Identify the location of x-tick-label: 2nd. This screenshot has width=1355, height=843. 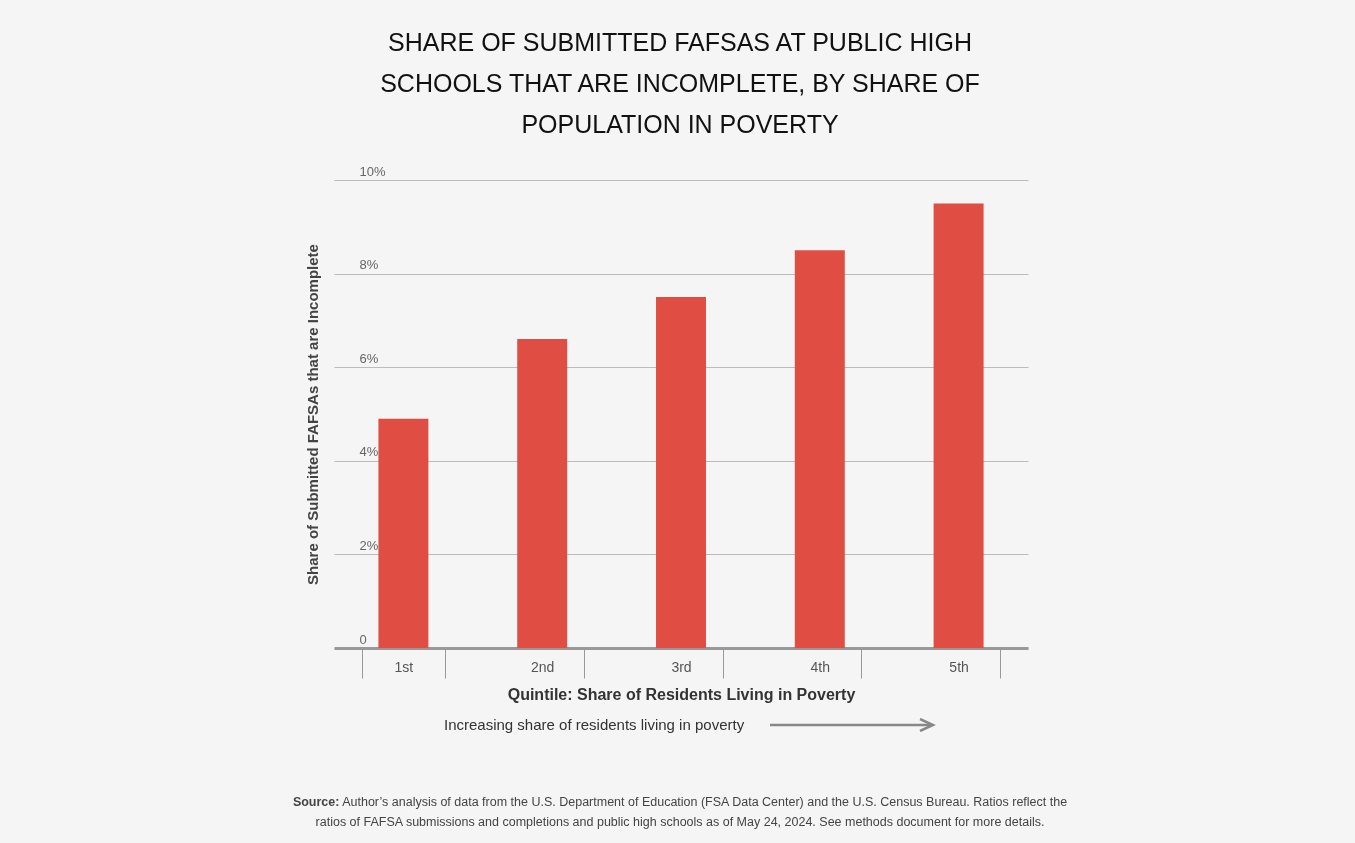
(543, 666).